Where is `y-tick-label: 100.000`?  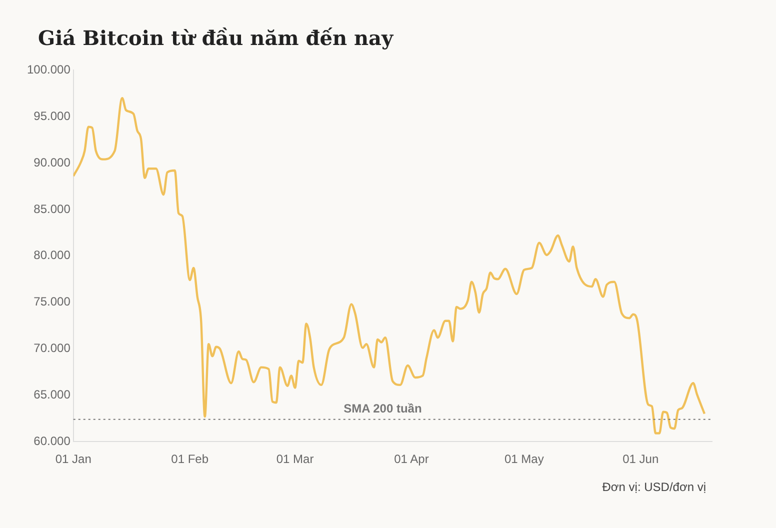 y-tick-label: 100.000 is located at coordinates (48, 69).